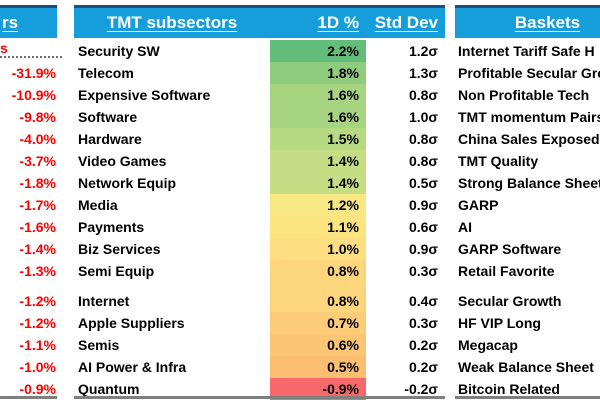  I want to click on basket-name-cell: GARP, so click(478, 205).